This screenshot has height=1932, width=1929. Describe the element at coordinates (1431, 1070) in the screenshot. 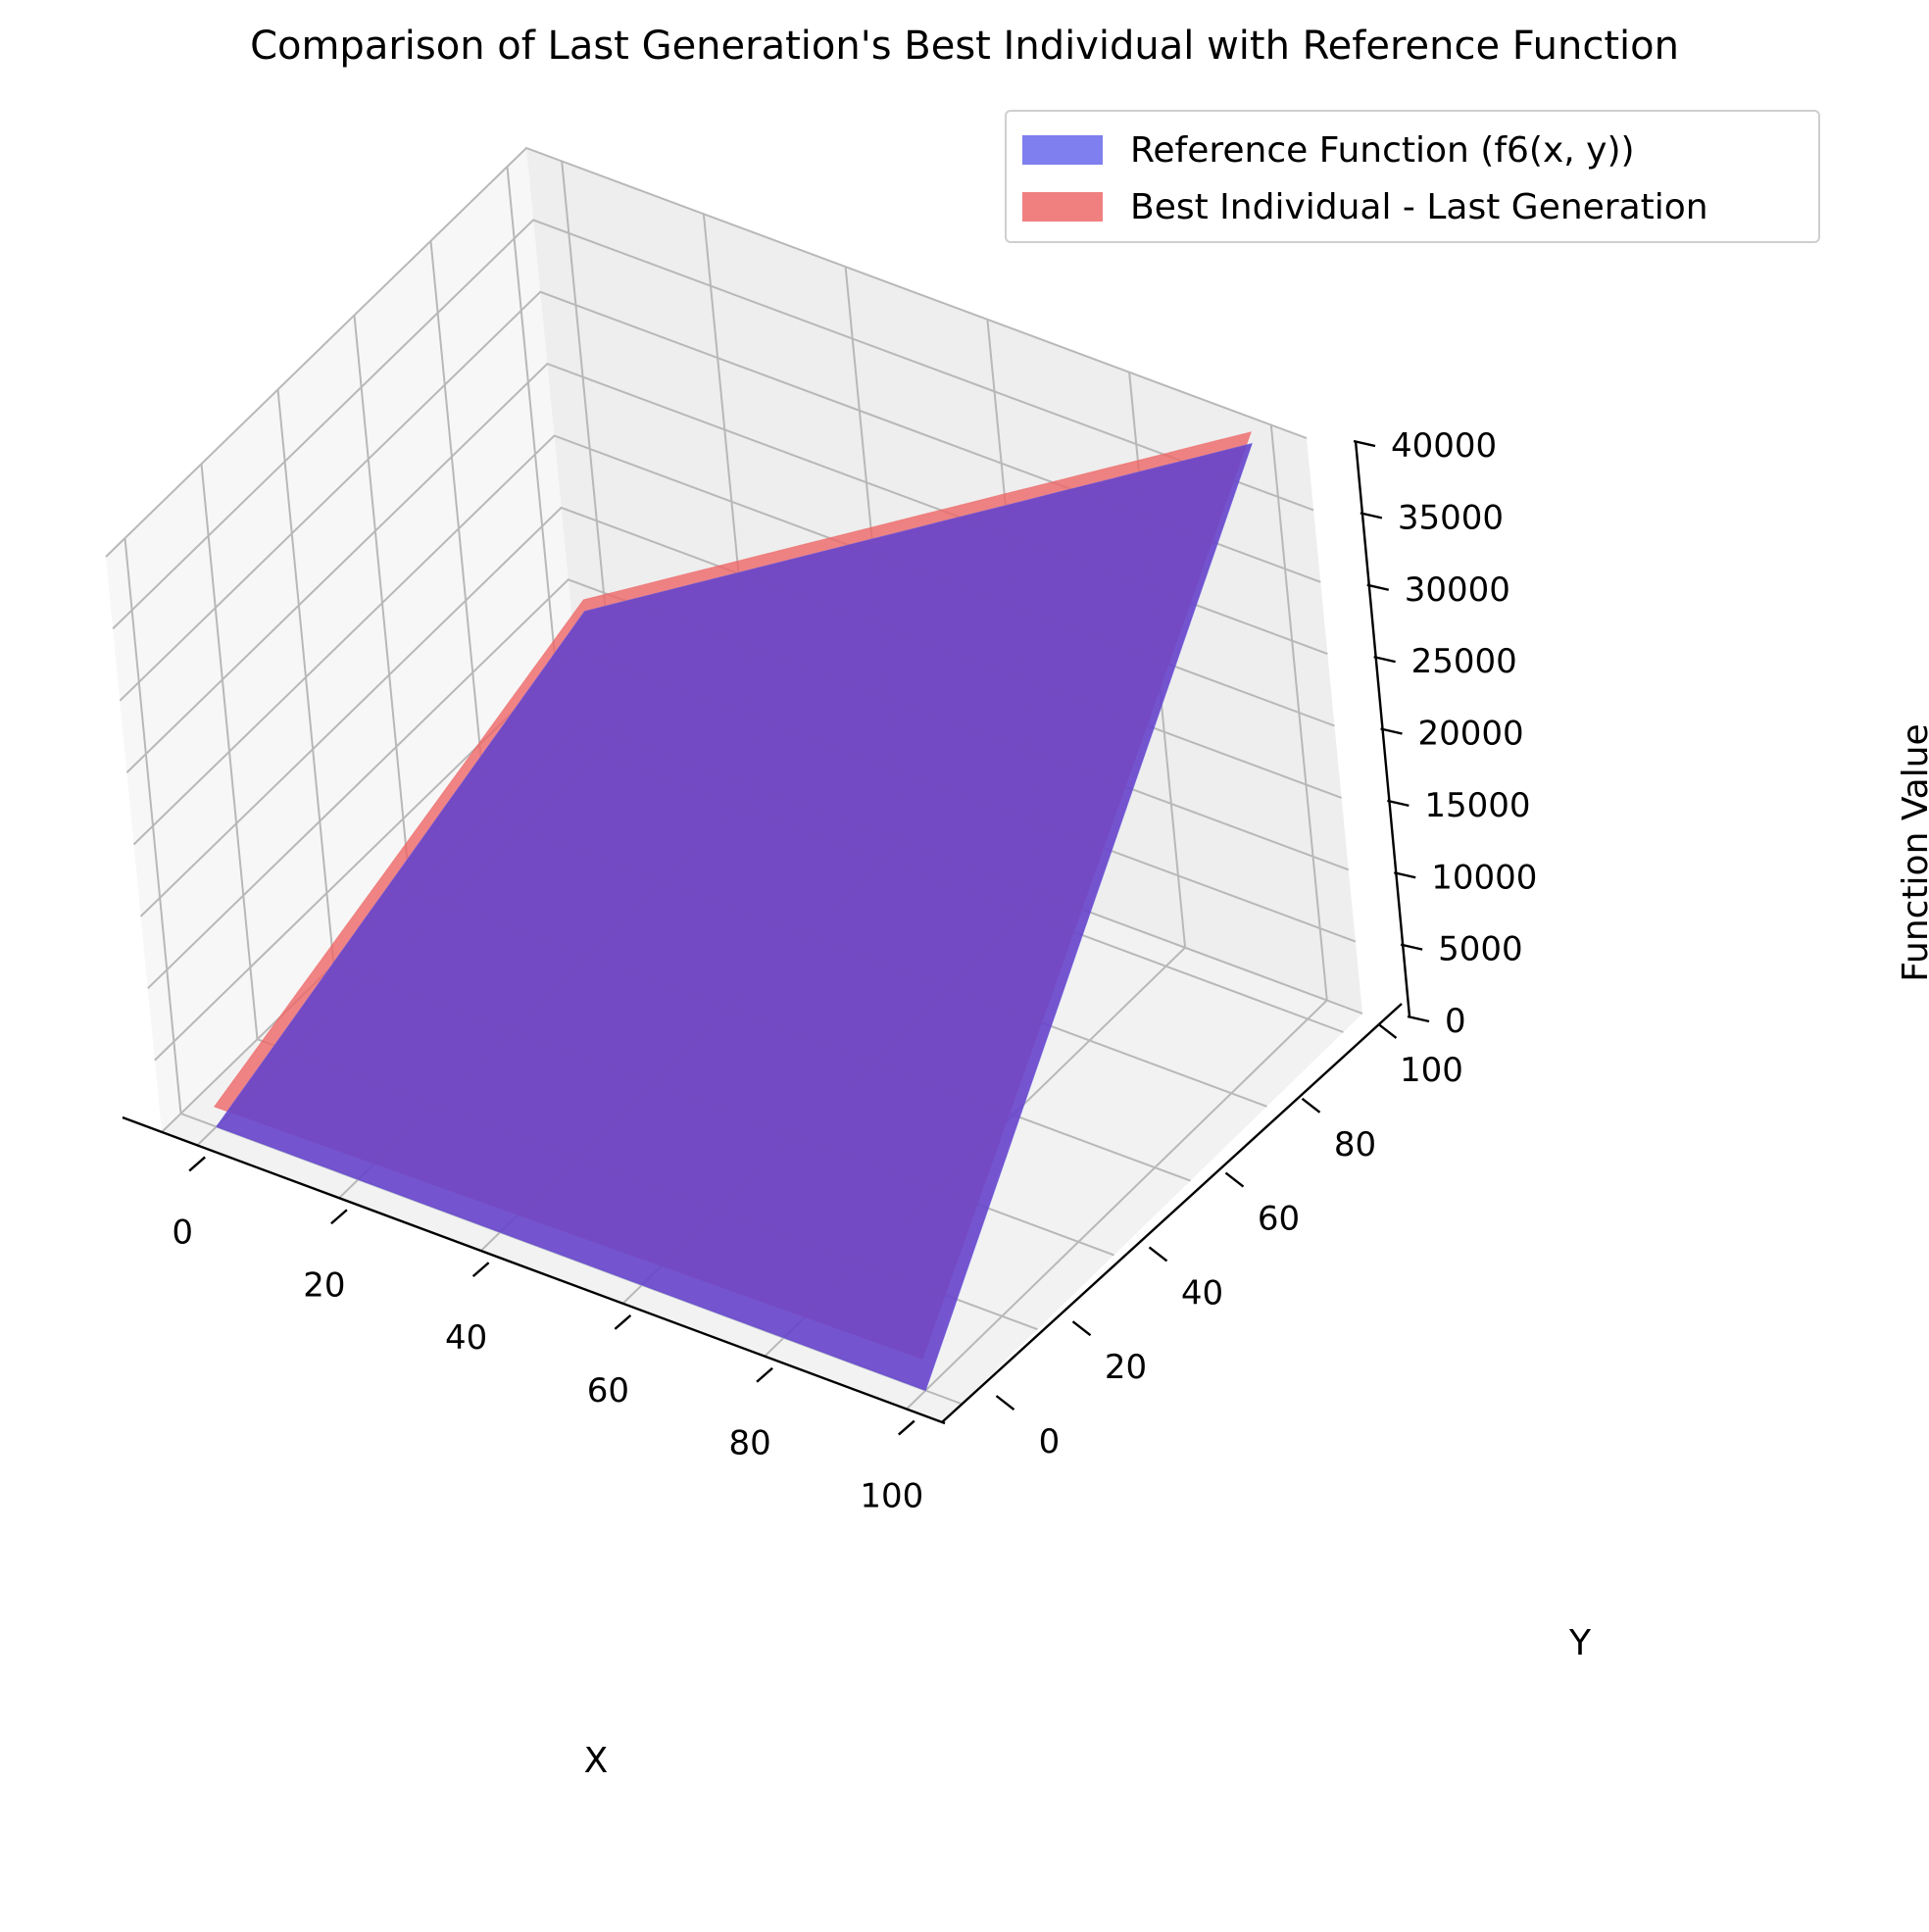

I see `y-tick-label: 100` at that location.